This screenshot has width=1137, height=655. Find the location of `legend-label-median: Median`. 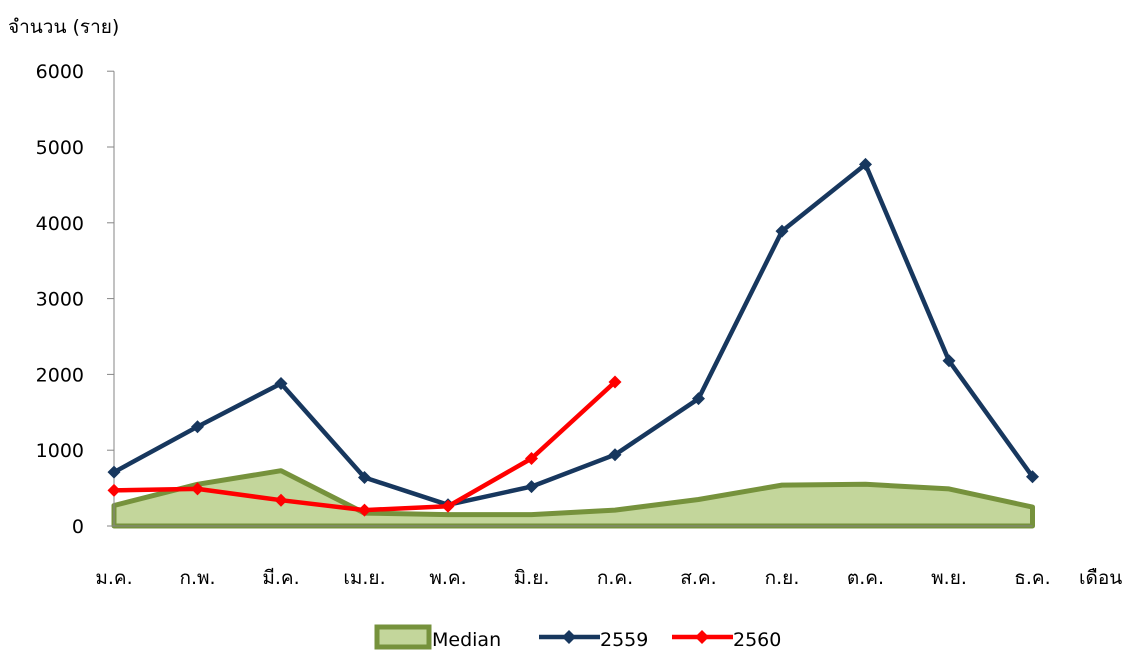

legend-label-median: Median is located at coordinates (466, 640).